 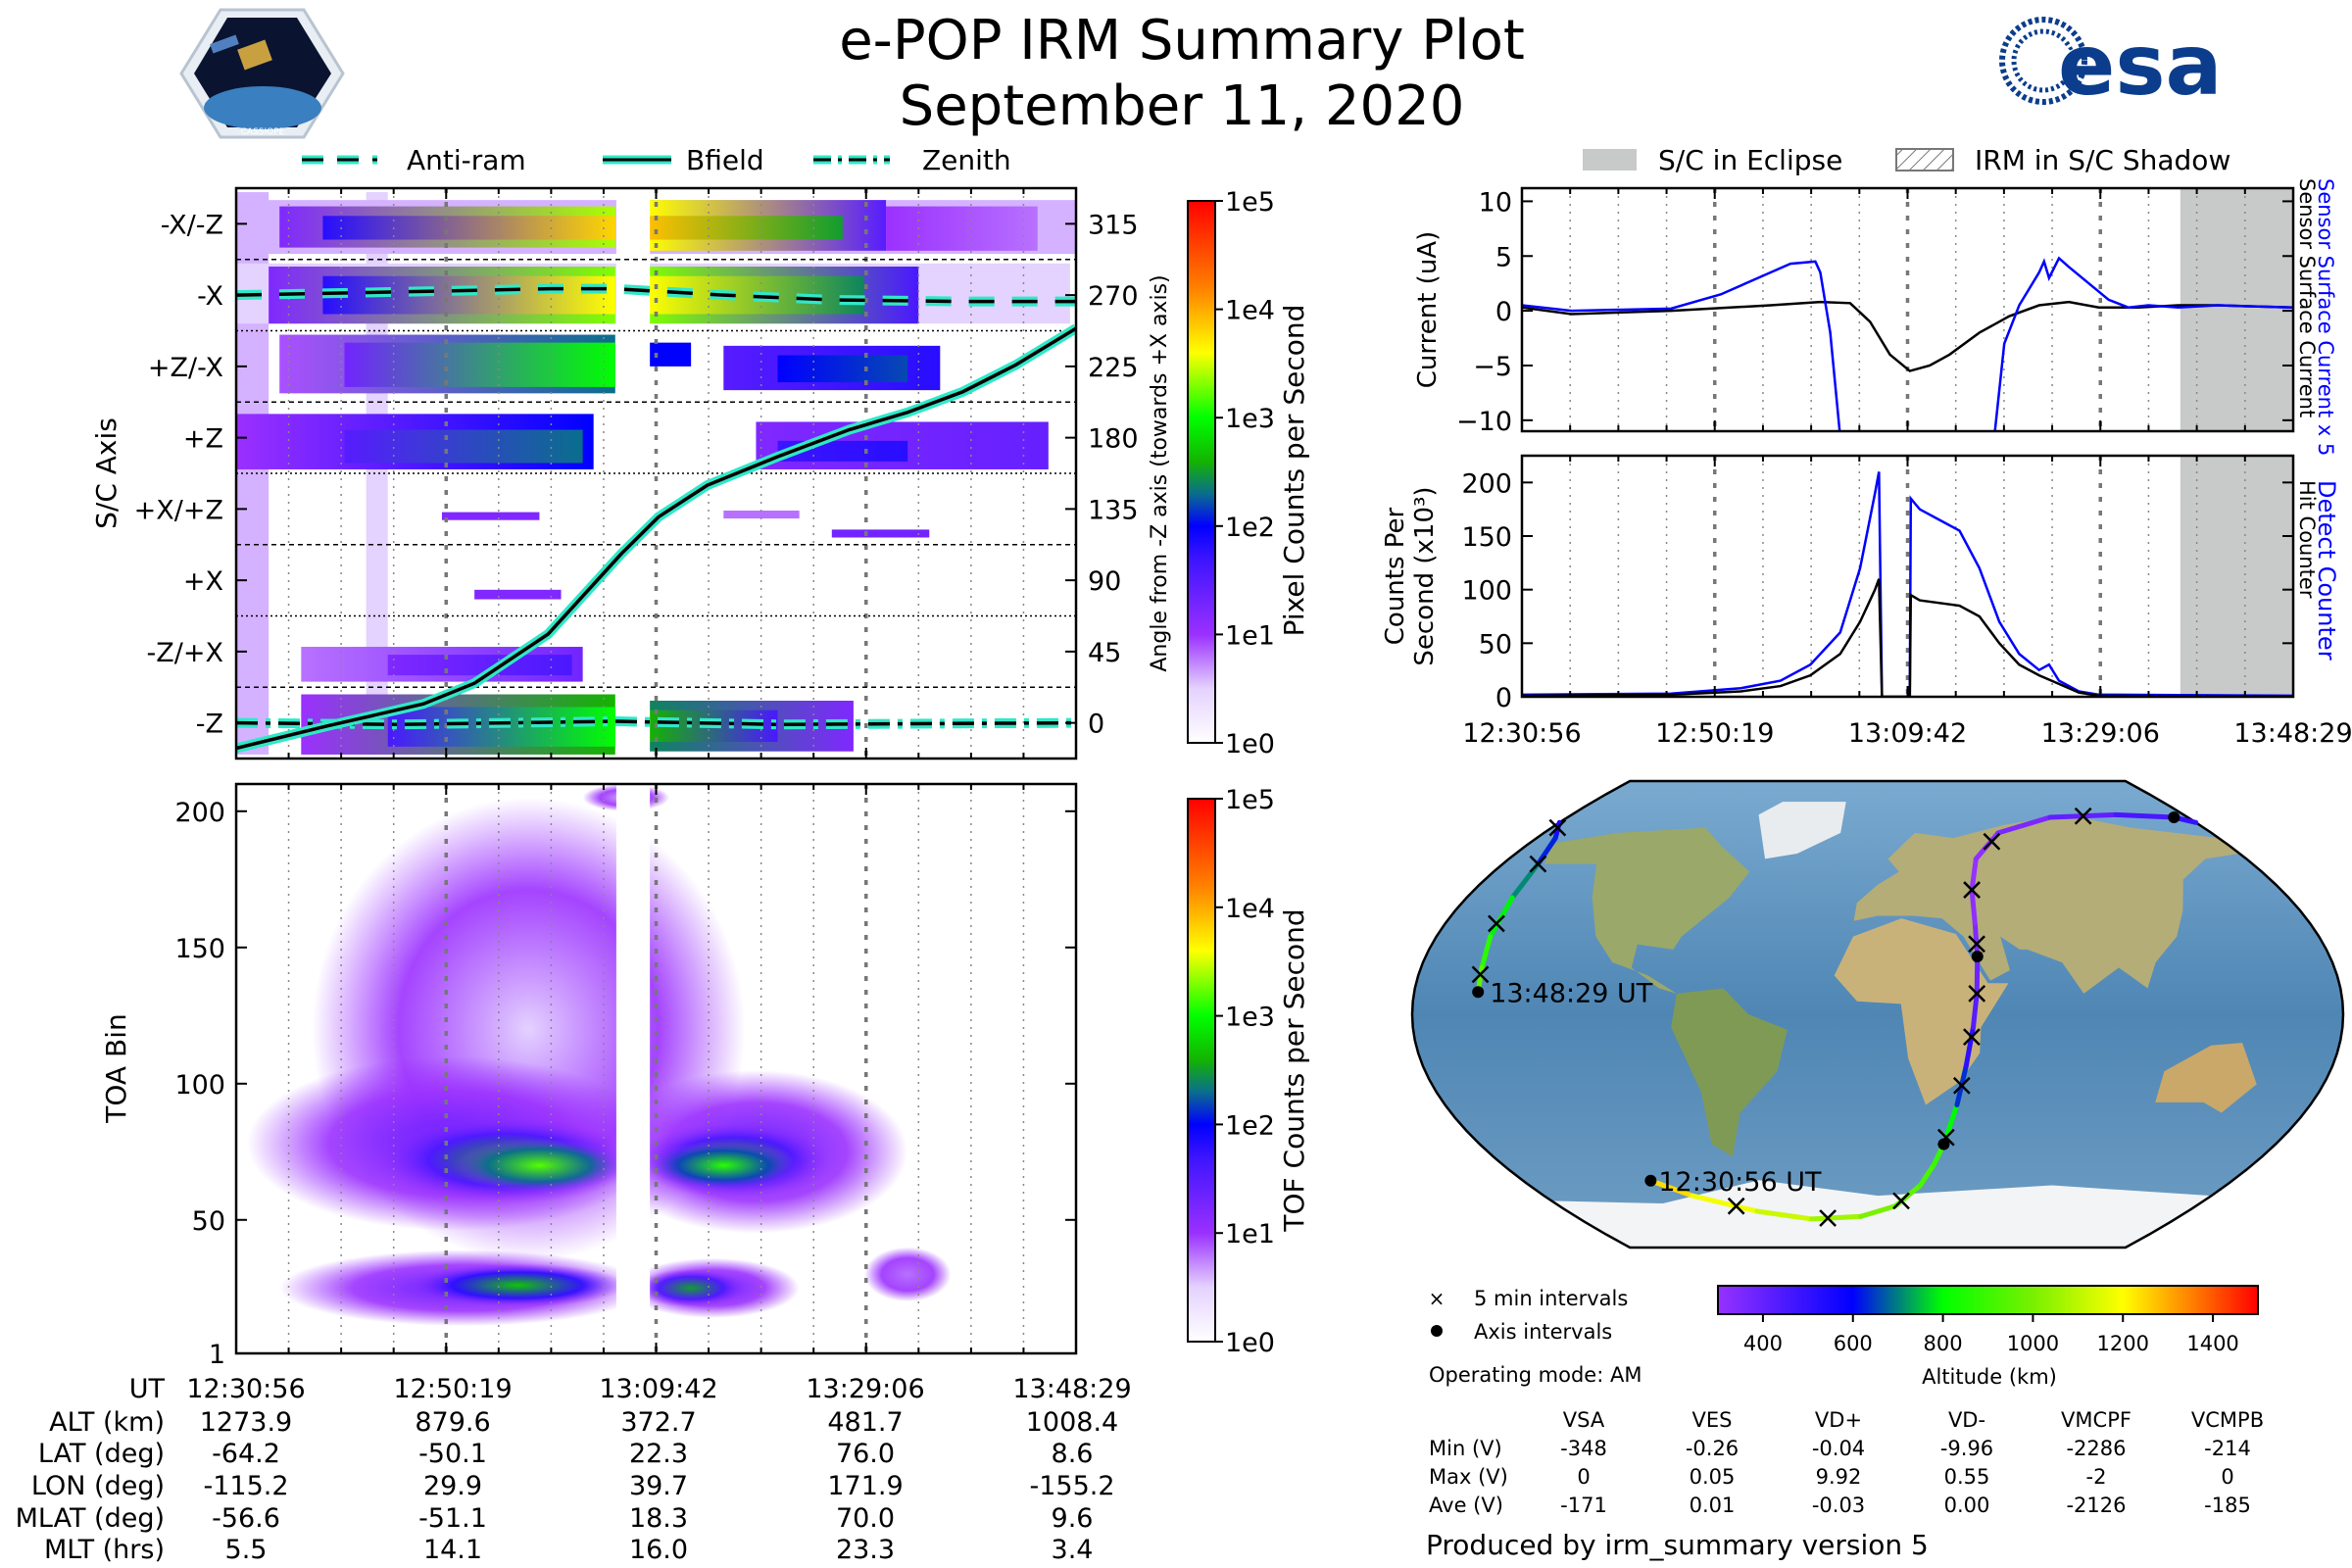 I want to click on continent-eurasia, so click(x=2047, y=904).